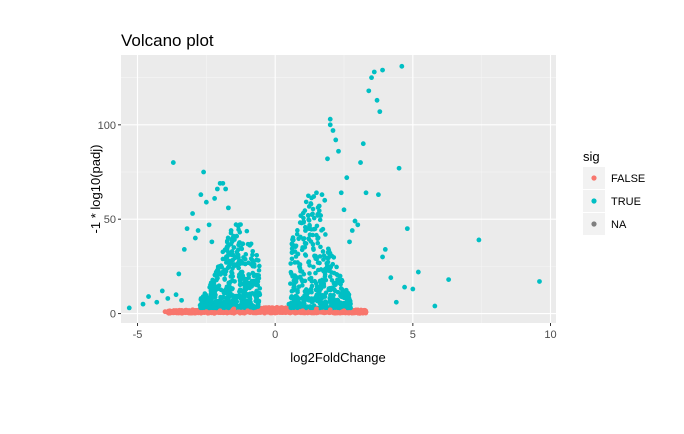  I want to click on y-tick-label: 100, so click(107, 126).